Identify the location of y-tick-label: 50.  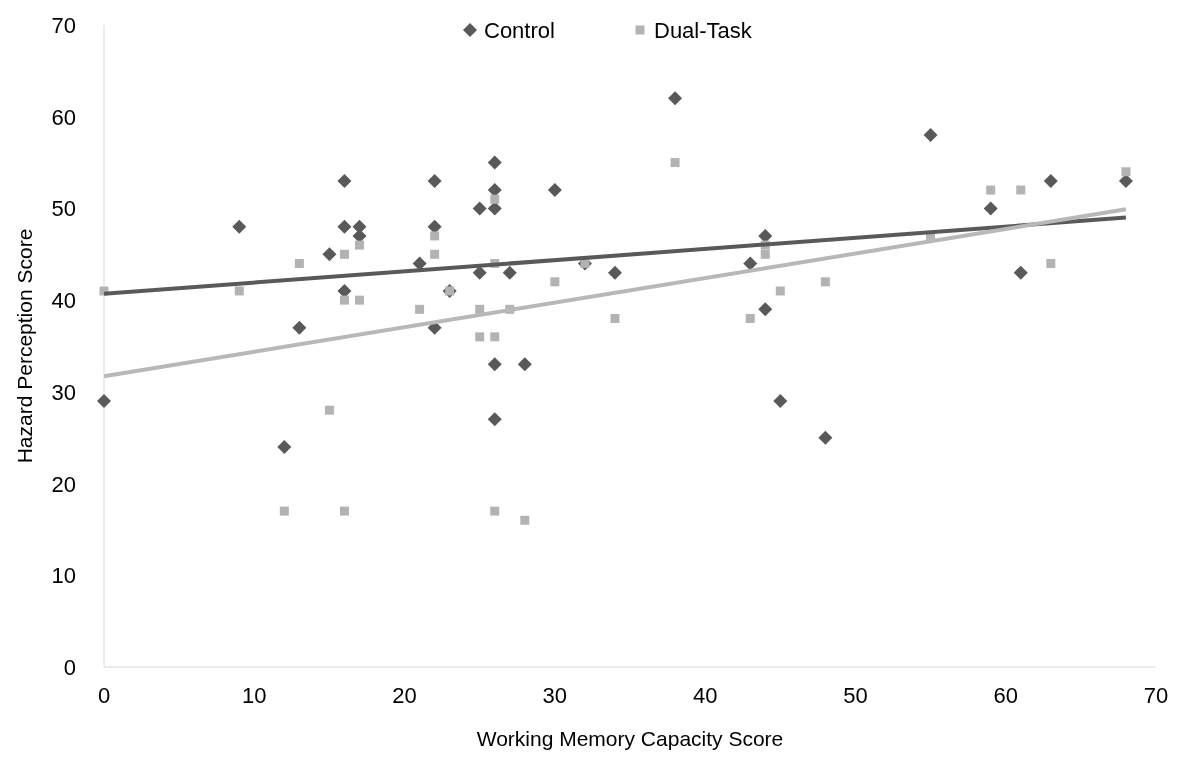
(63, 209).